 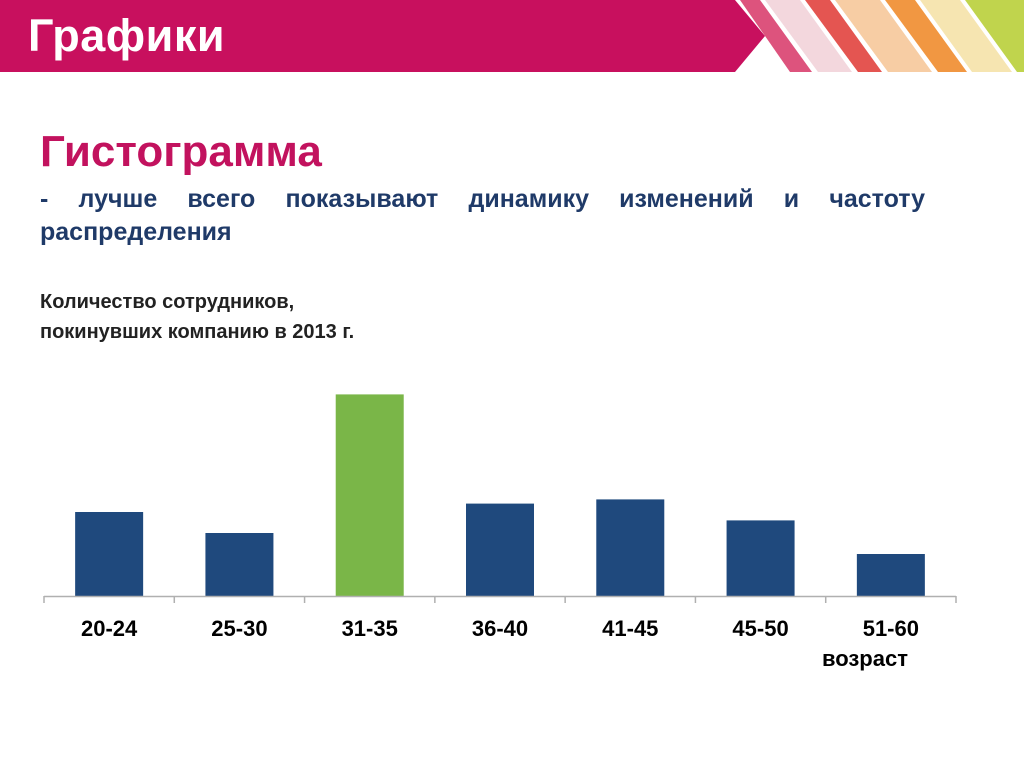 I want to click on header-band, so click(x=512, y=36).